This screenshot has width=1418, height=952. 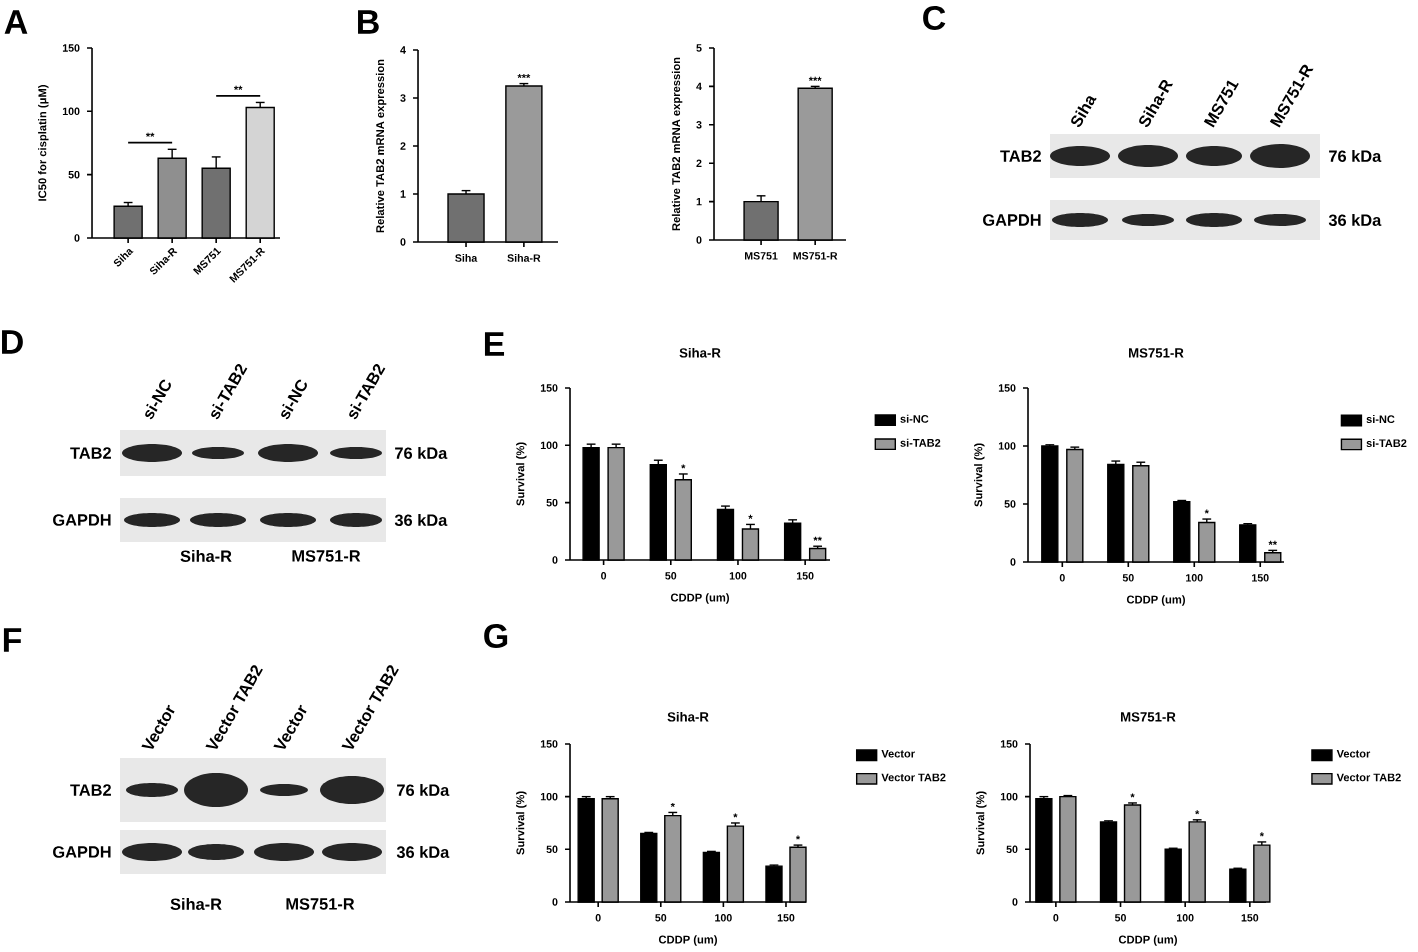 What do you see at coordinates (12, 640) in the screenshot?
I see `text: F` at bounding box center [12, 640].